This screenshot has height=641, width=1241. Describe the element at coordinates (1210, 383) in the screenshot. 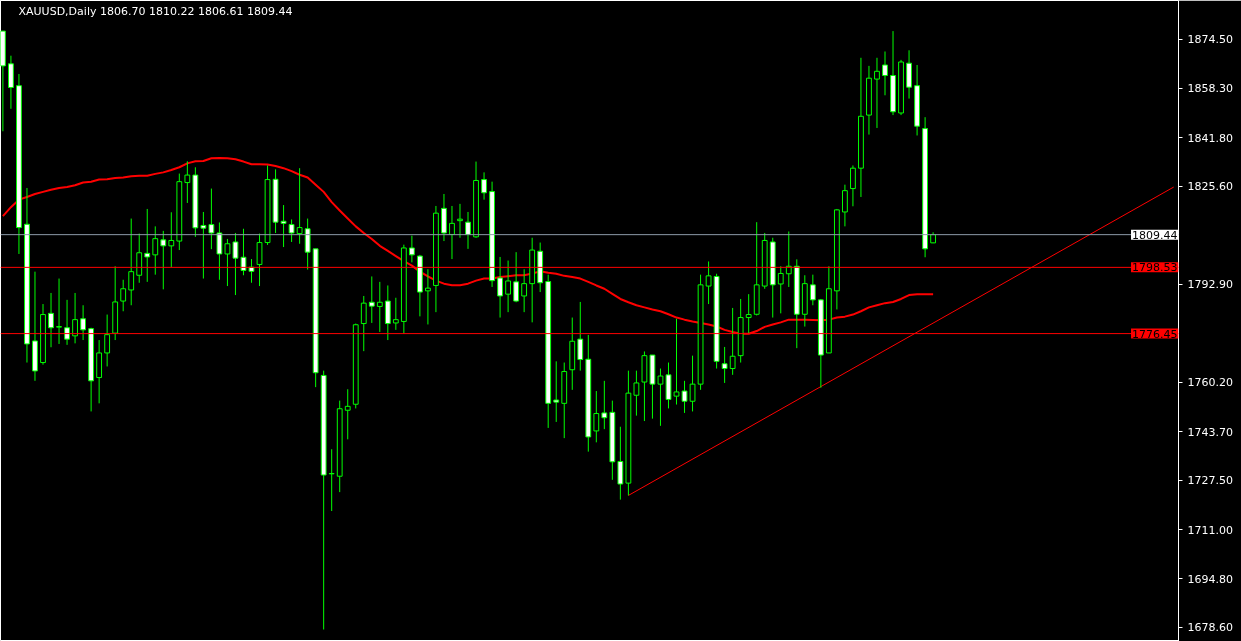

I see `y-tick-label: 1760.20` at that location.